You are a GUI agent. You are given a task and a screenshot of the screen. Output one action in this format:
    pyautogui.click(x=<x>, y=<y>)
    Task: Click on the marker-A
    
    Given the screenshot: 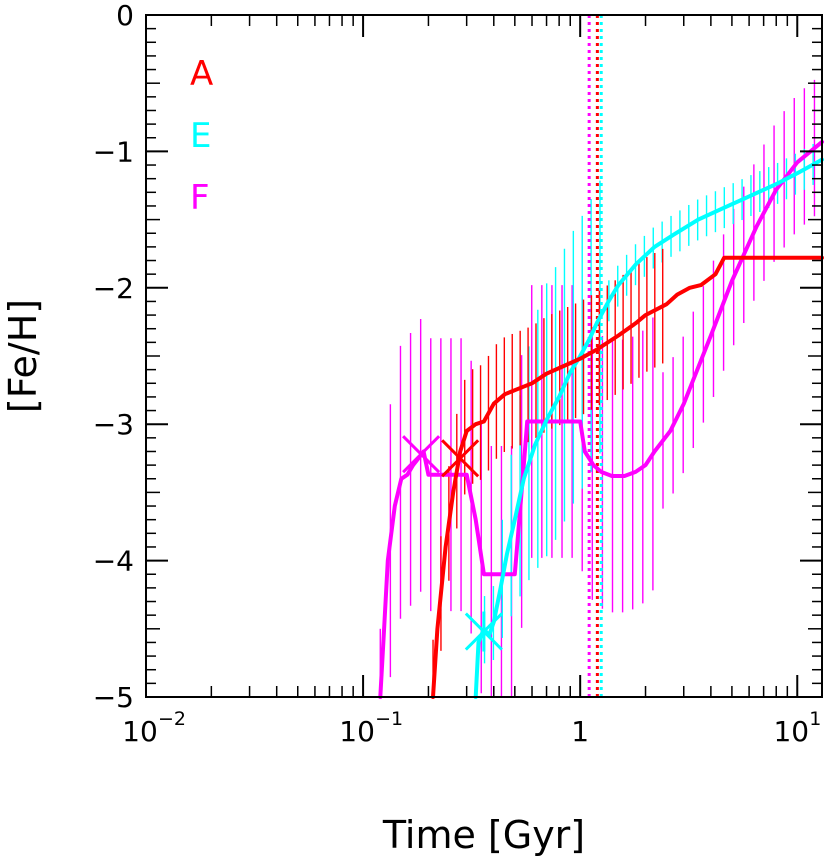 What is the action you would take?
    pyautogui.click(x=460, y=458)
    